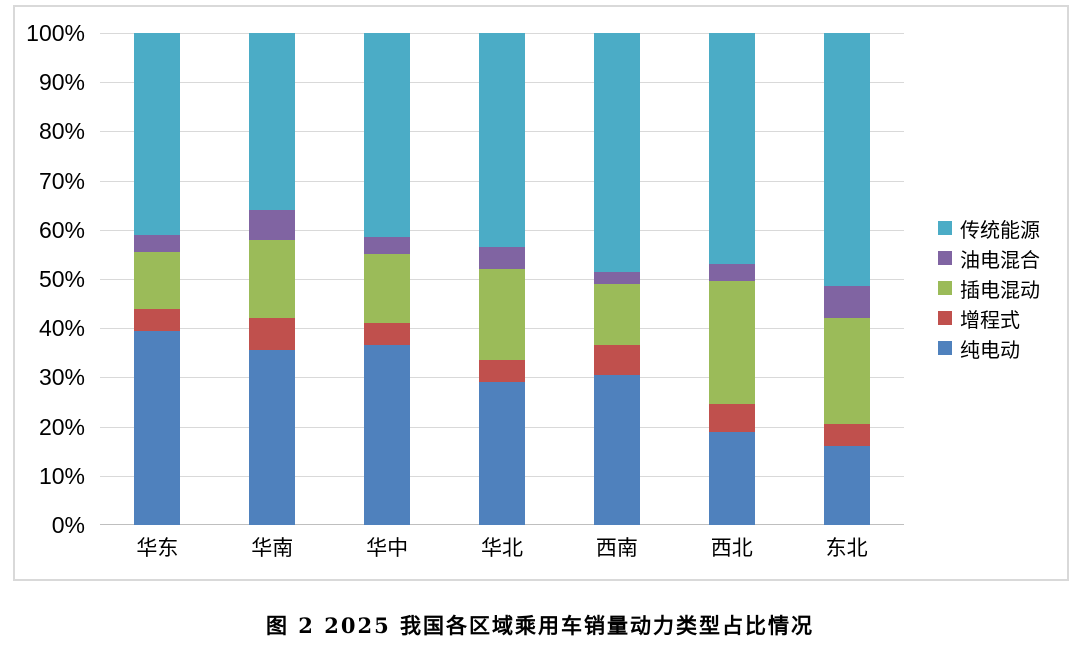 The width and height of the screenshot is (1080, 653). Describe the element at coordinates (68, 525) in the screenshot. I see `y-tick-label: 0%` at that location.